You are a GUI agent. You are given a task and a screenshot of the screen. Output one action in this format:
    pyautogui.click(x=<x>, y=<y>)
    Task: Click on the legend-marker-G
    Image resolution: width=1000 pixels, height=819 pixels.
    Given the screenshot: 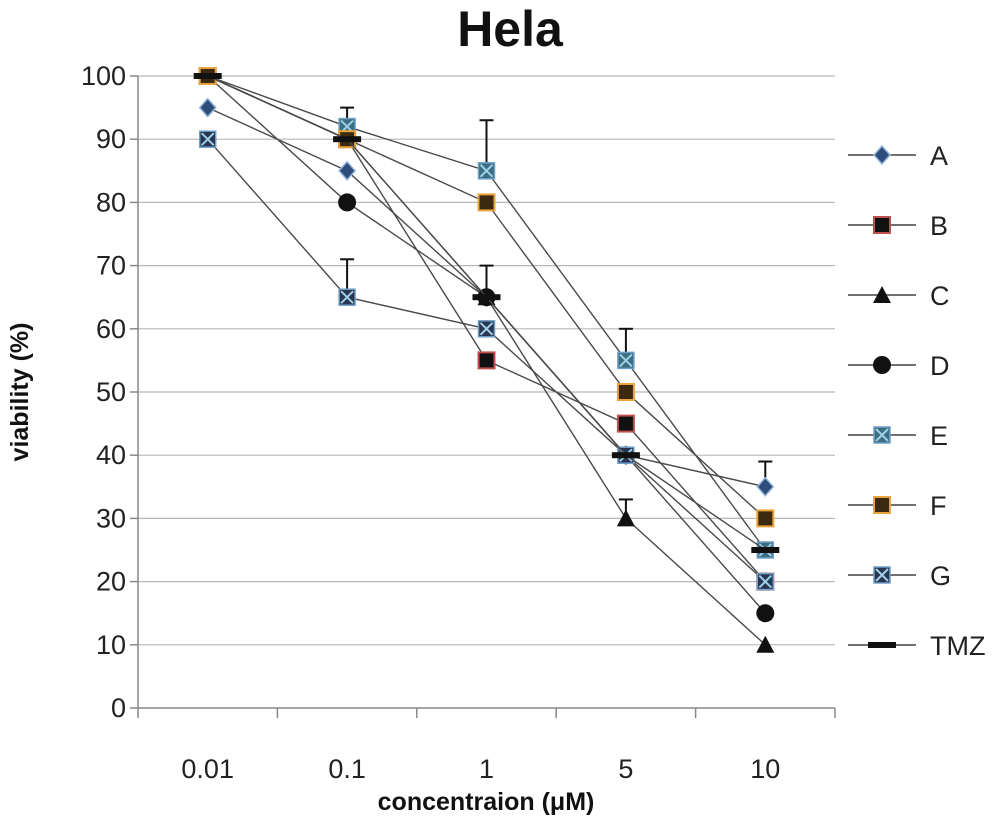 What is the action you would take?
    pyautogui.click(x=882, y=575)
    